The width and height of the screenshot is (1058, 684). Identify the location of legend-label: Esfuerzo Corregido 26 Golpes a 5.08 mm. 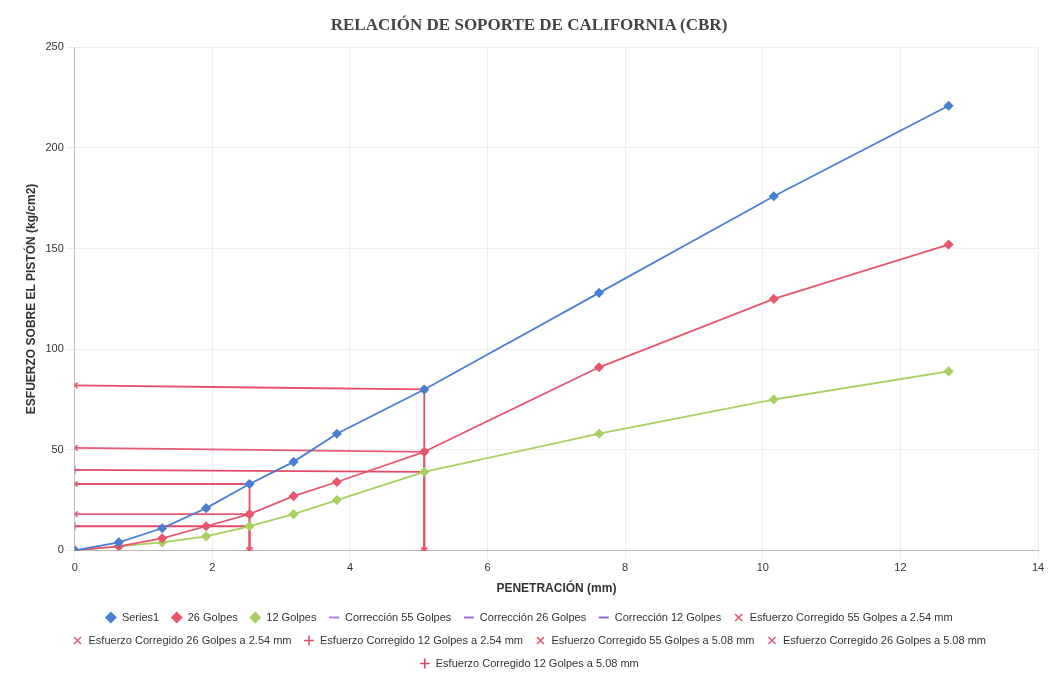
(884, 639).